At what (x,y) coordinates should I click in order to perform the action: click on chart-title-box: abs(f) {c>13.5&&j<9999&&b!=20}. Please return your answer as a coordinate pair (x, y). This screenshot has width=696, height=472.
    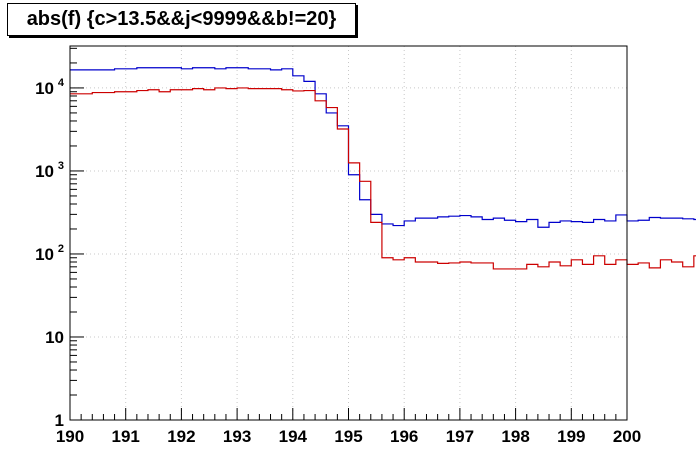
    Looking at the image, I should click on (181, 19).